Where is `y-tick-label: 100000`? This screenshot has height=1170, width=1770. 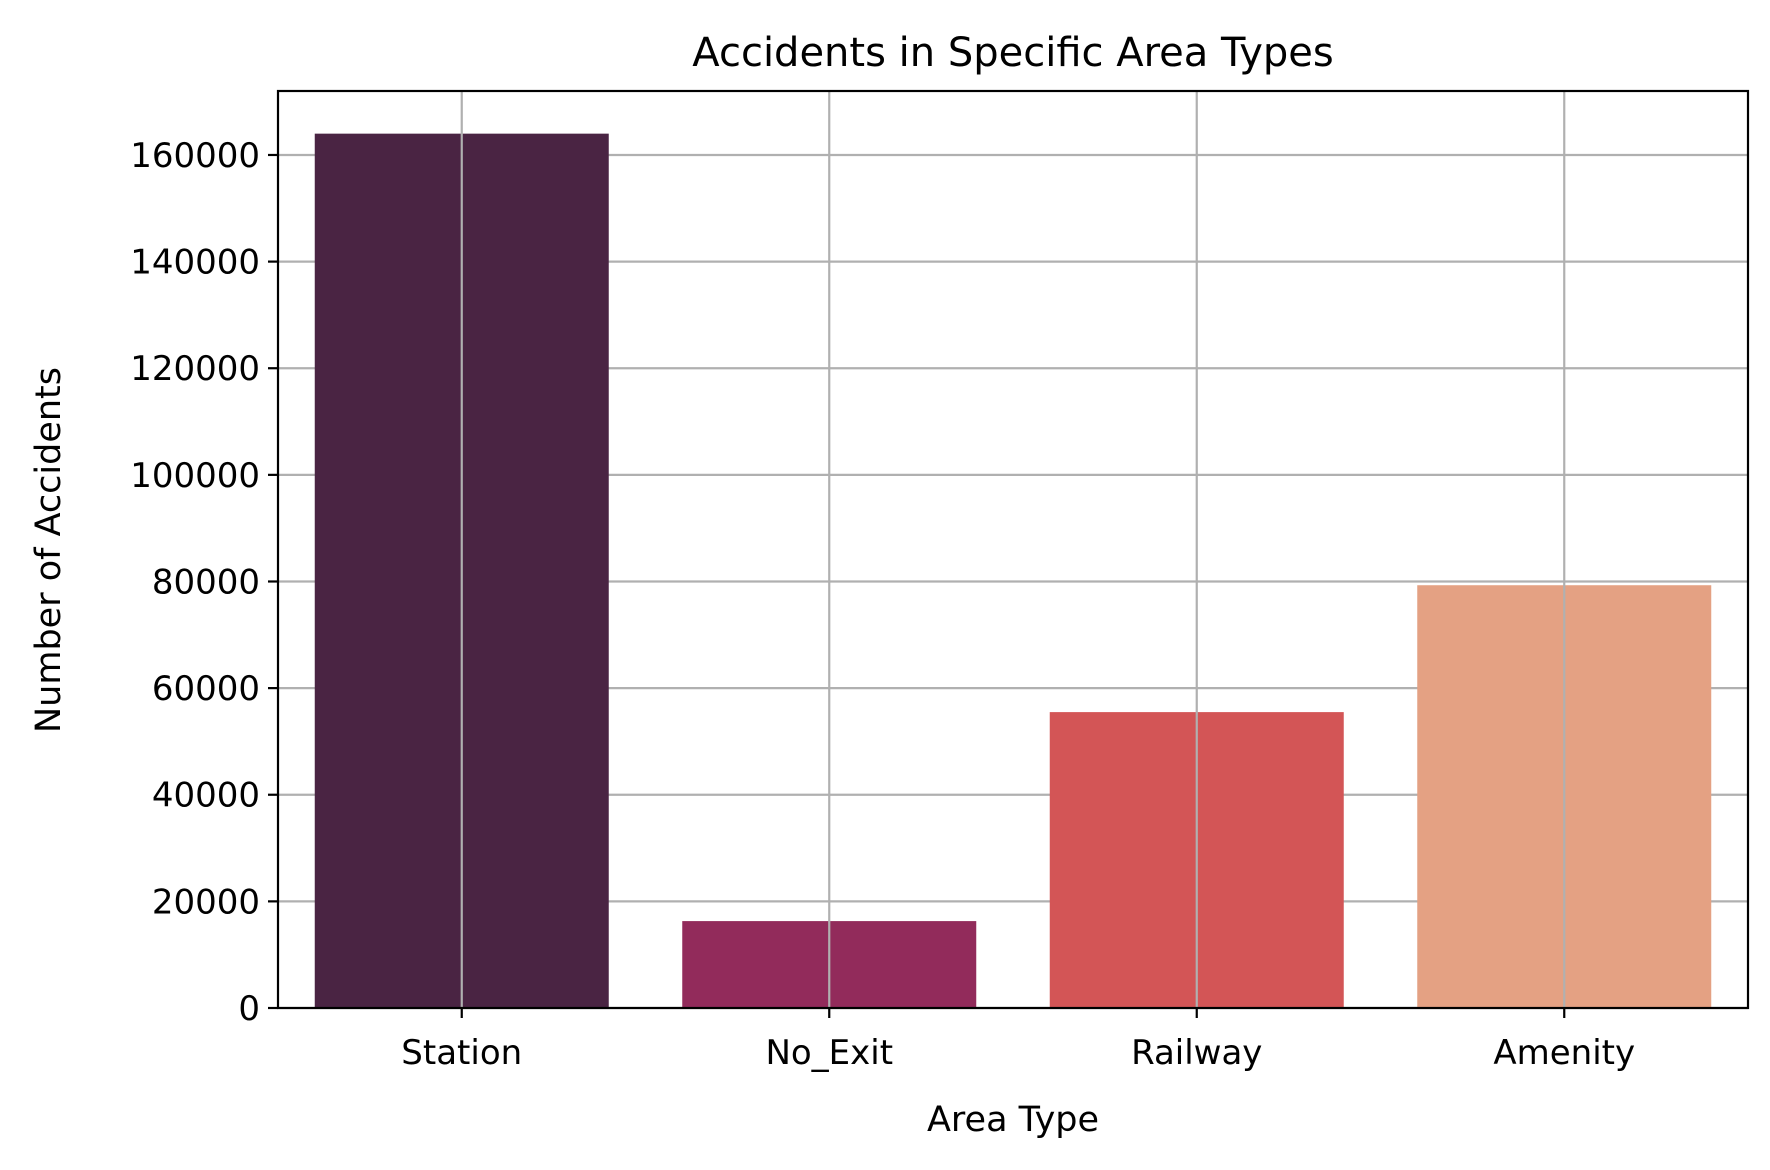
y-tick-label: 100000 is located at coordinates (195, 476).